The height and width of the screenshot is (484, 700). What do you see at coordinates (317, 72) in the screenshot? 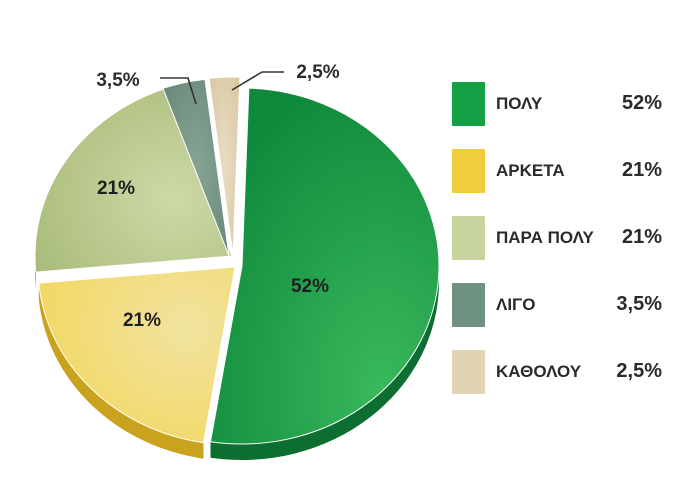
I see `slice-data-label-4: 2,5%` at bounding box center [317, 72].